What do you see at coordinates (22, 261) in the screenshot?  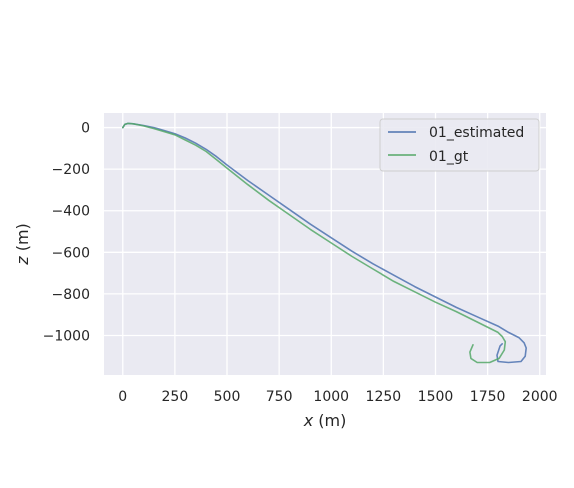 I see `y-axis-label-var: z` at bounding box center [22, 261].